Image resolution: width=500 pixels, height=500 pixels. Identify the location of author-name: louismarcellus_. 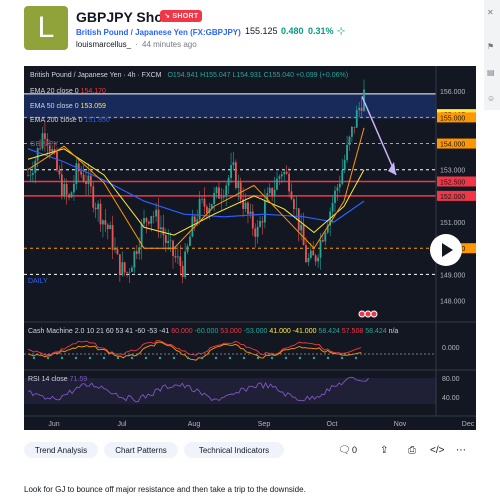
(104, 44).